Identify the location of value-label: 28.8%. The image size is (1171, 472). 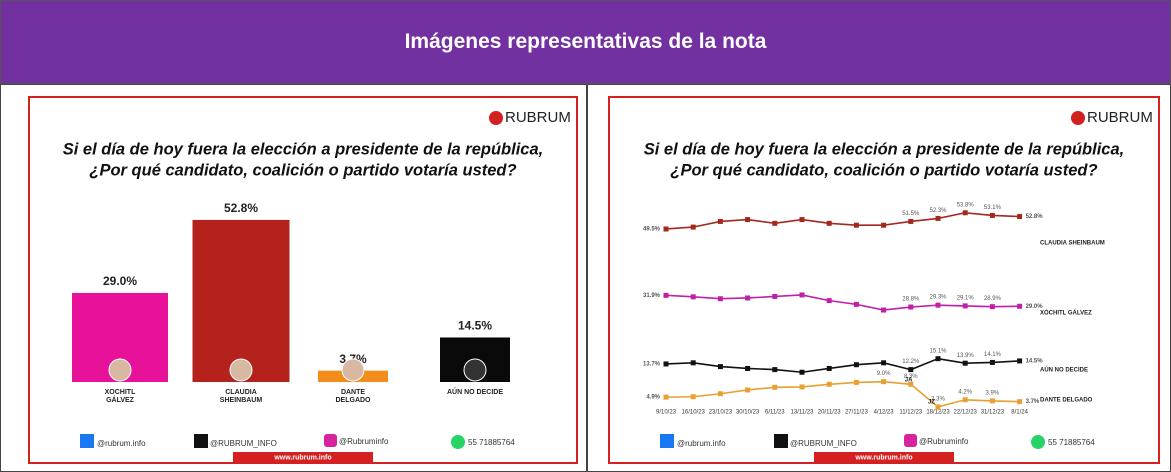
(911, 300).